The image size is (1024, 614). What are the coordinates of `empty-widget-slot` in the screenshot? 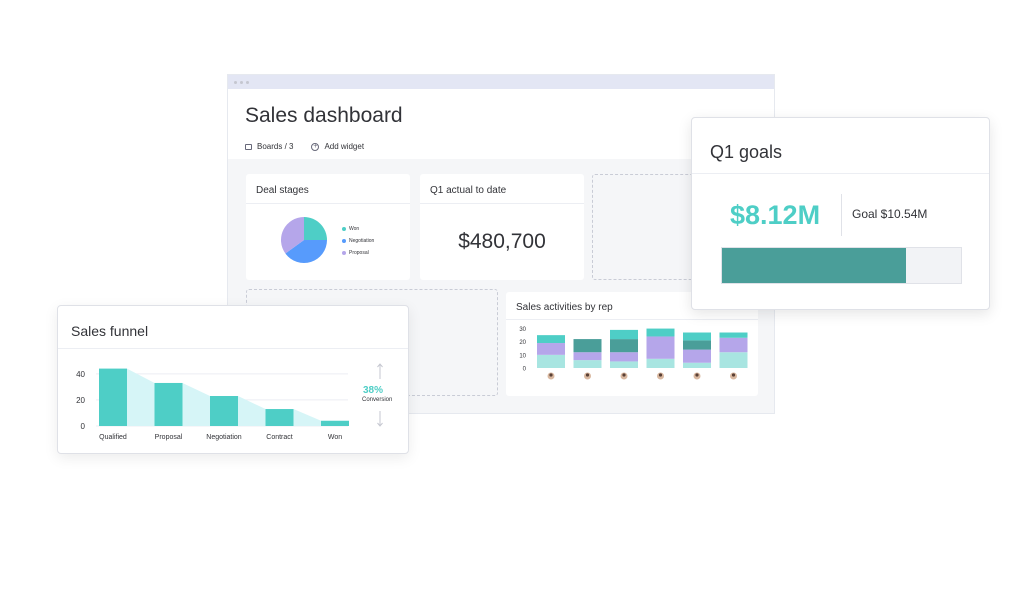 It's located at (647, 227).